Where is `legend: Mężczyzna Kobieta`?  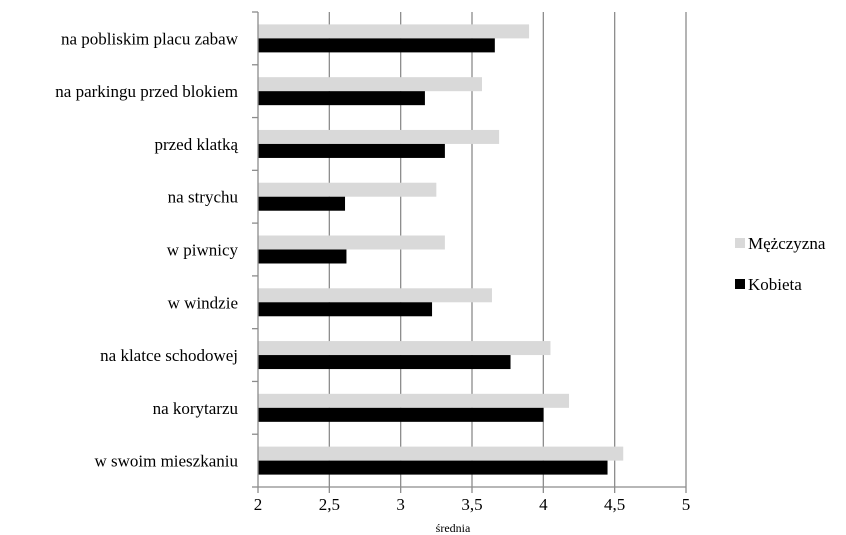
legend: Mężczyzna Kobieta is located at coordinates (780, 264).